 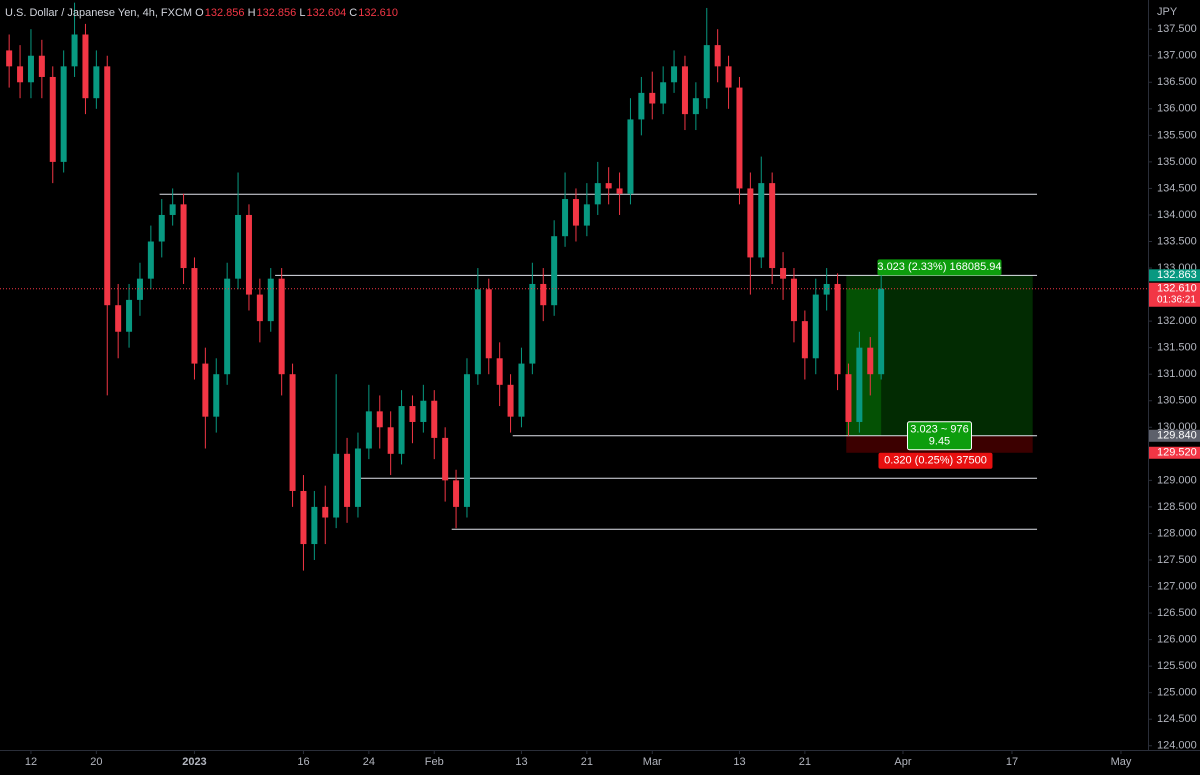 What do you see at coordinates (939, 267) in the screenshot?
I see `target-label: 3.023 (2.33%) 168085.94` at bounding box center [939, 267].